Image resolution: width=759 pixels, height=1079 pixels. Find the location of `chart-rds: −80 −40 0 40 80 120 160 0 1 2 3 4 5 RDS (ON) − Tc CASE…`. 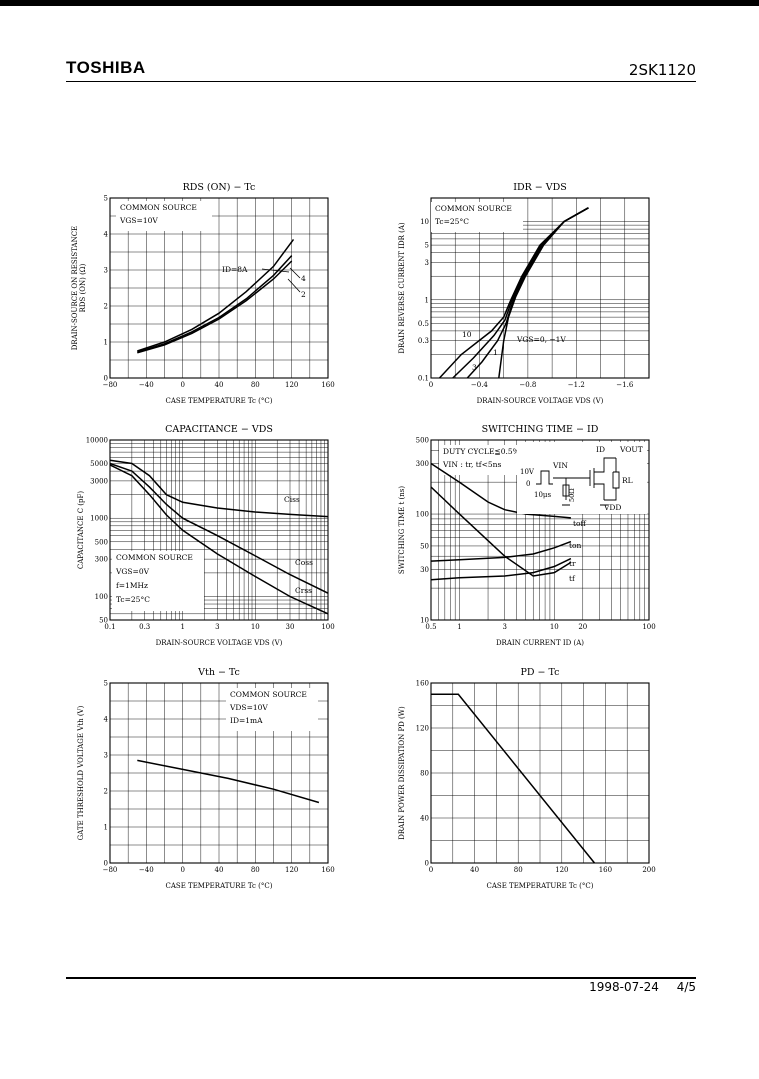

chart-rds: −80 −40 0 40 80 120 160 0 1 2 3 4 5 RDS (ON) − Tc CASE… is located at coordinates (203, 293).